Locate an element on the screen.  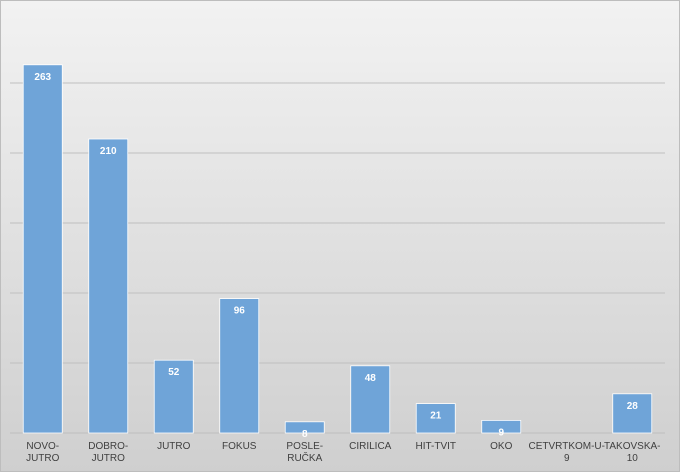
value-label: 48 is located at coordinates (371, 378).